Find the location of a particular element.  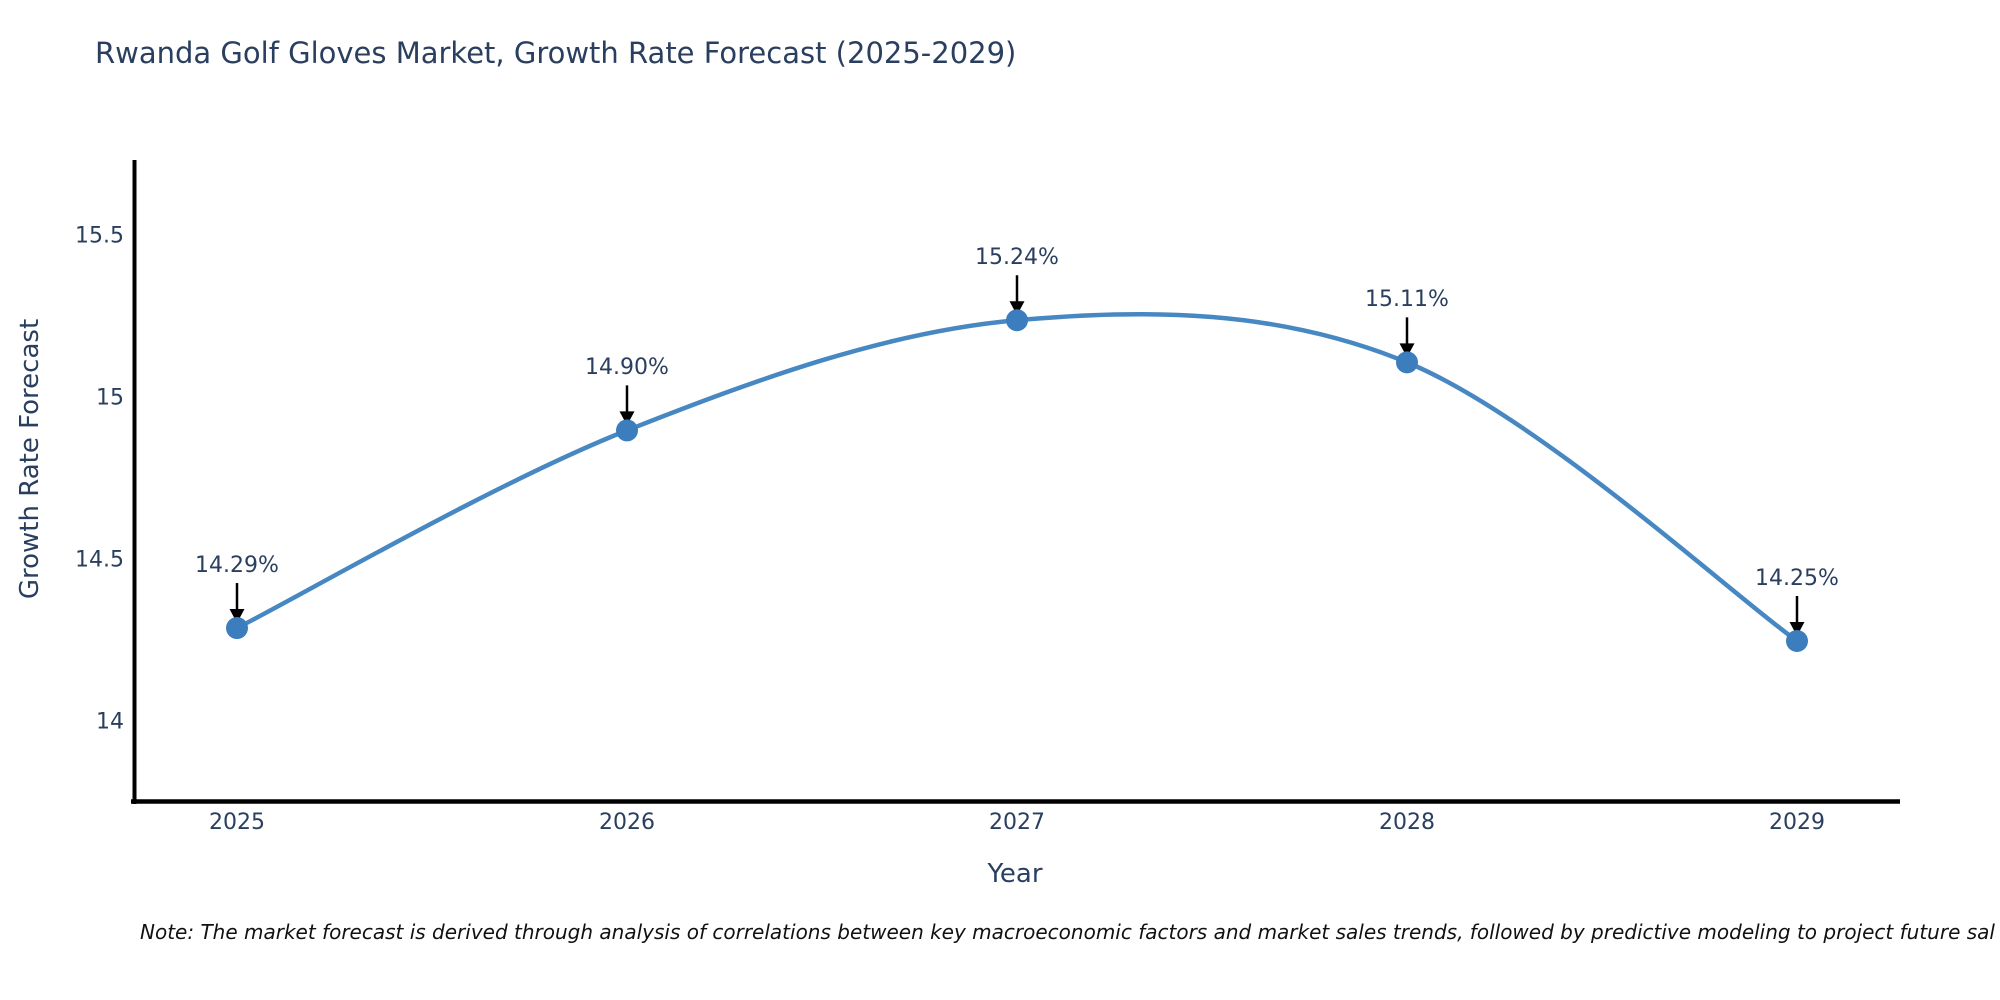

data-point-value-label: 14.25% is located at coordinates (1797, 578).